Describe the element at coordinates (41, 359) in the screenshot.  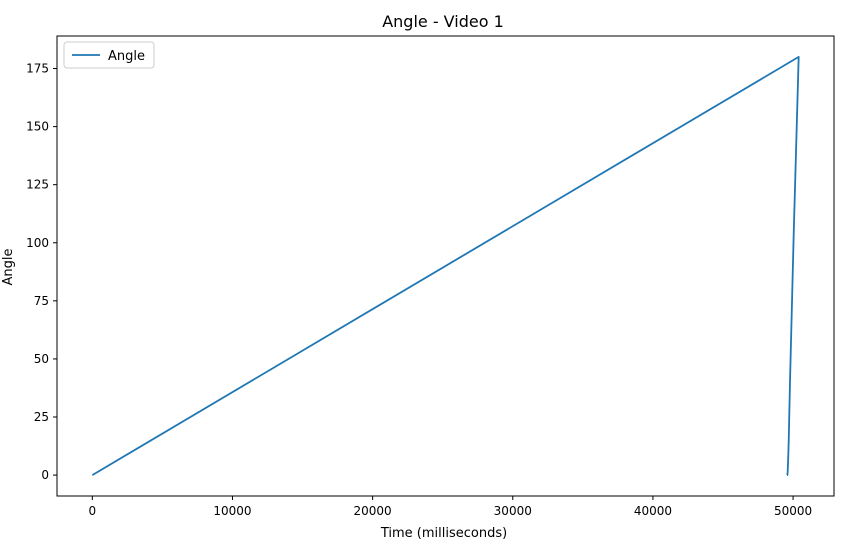
I see `y-tick-label: 50` at that location.